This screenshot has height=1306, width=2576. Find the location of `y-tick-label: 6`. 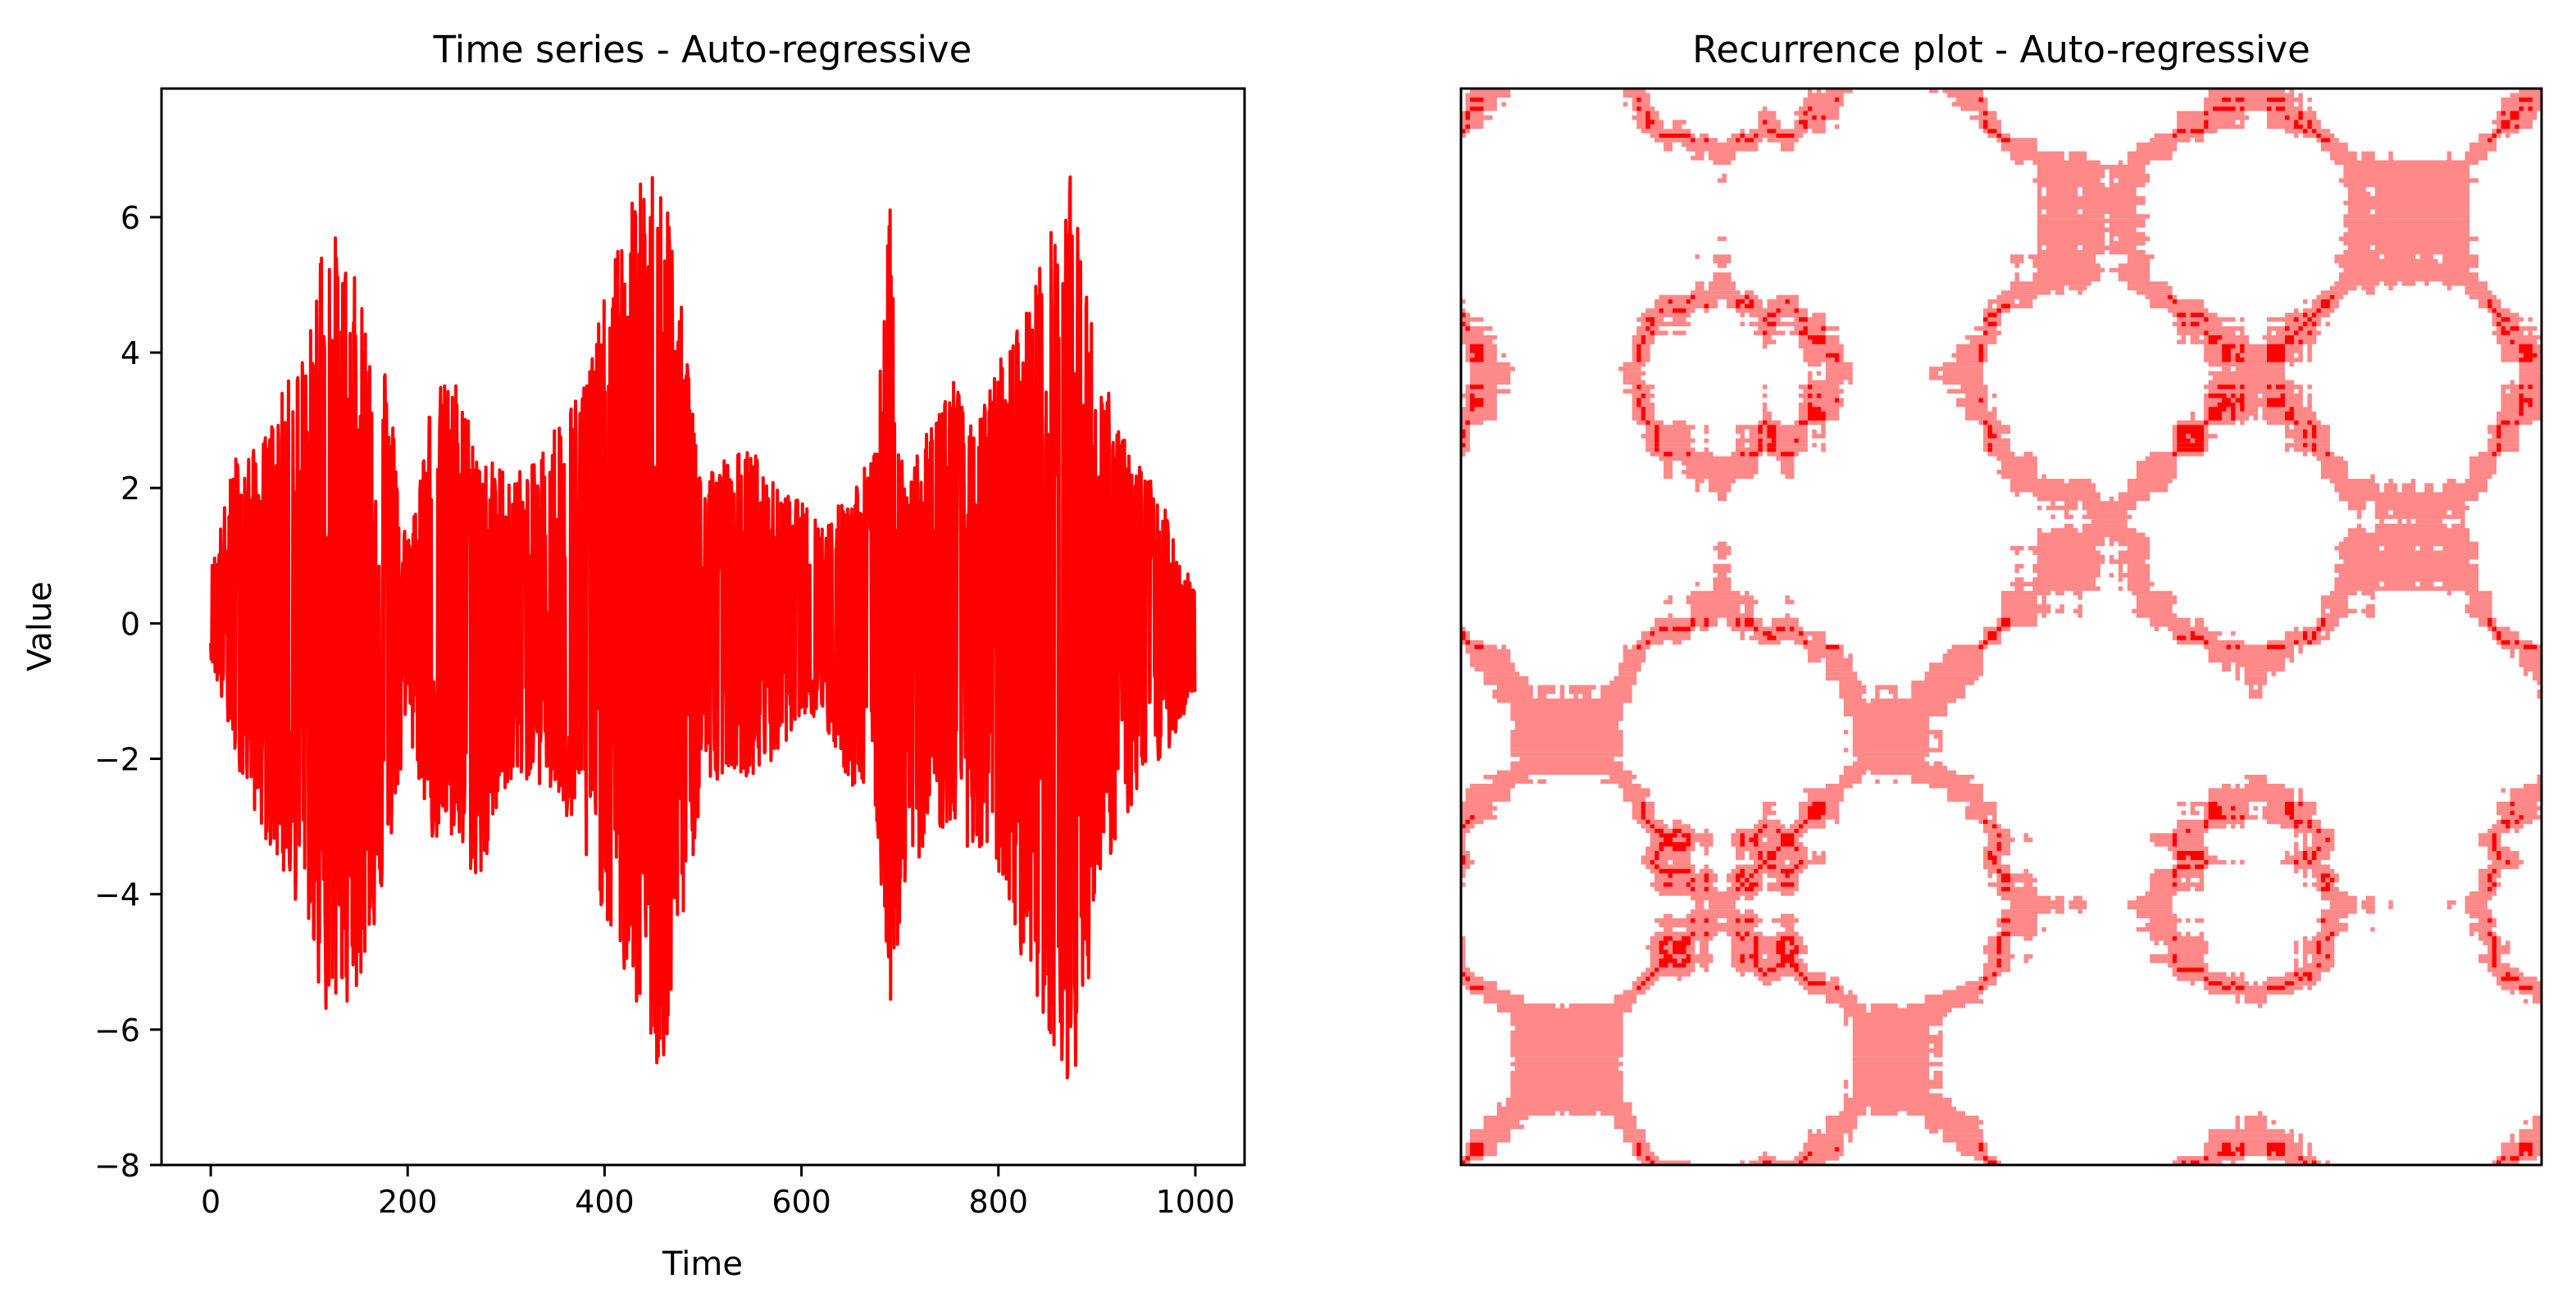

y-tick-label: 6 is located at coordinates (130, 218).